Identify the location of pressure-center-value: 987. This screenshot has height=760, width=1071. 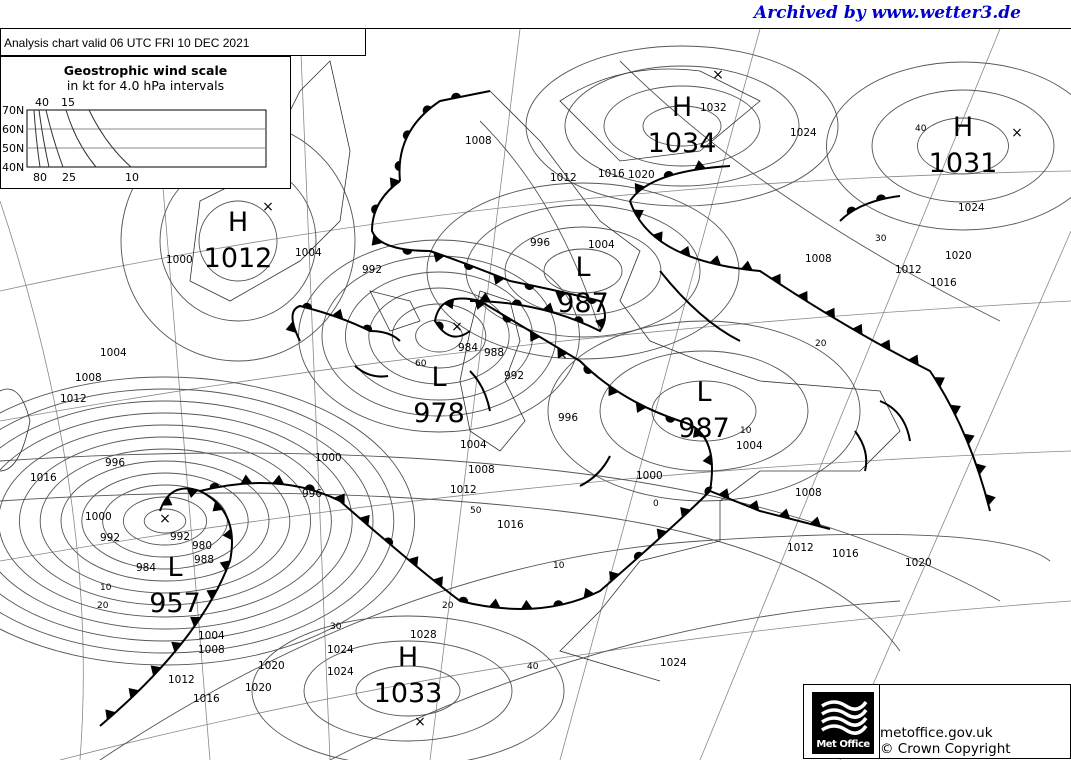
(583, 303).